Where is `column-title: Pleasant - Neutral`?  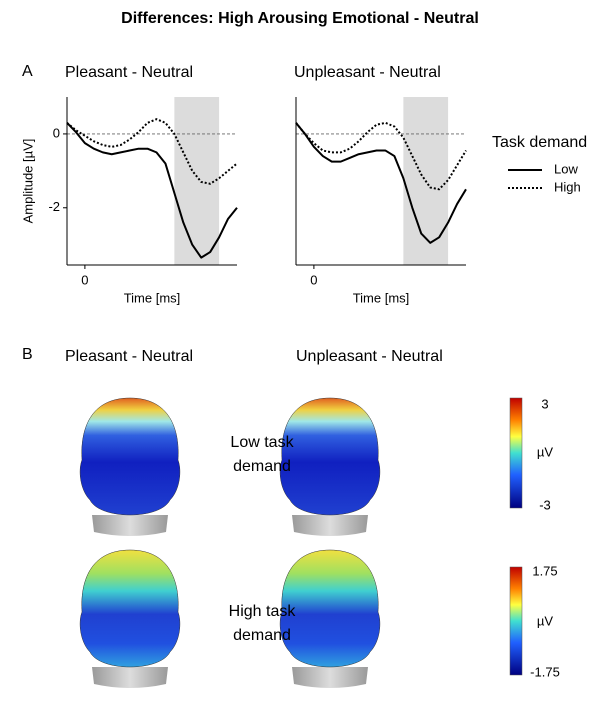
column-title: Pleasant - Neutral is located at coordinates (129, 356).